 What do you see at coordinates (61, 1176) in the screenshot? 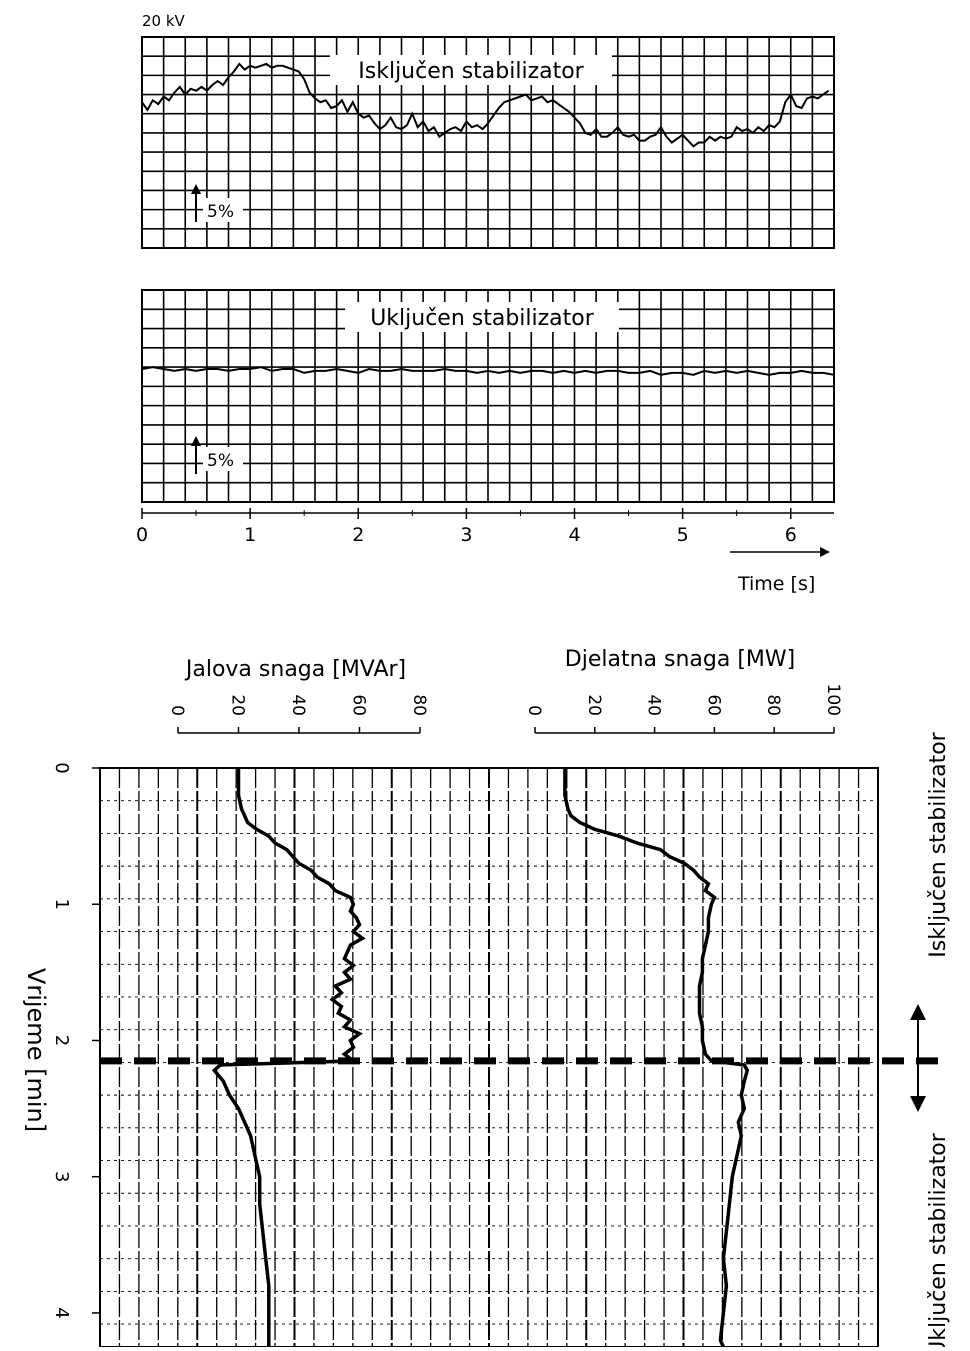
I see `strip-time-tick-label: 3` at bounding box center [61, 1176].